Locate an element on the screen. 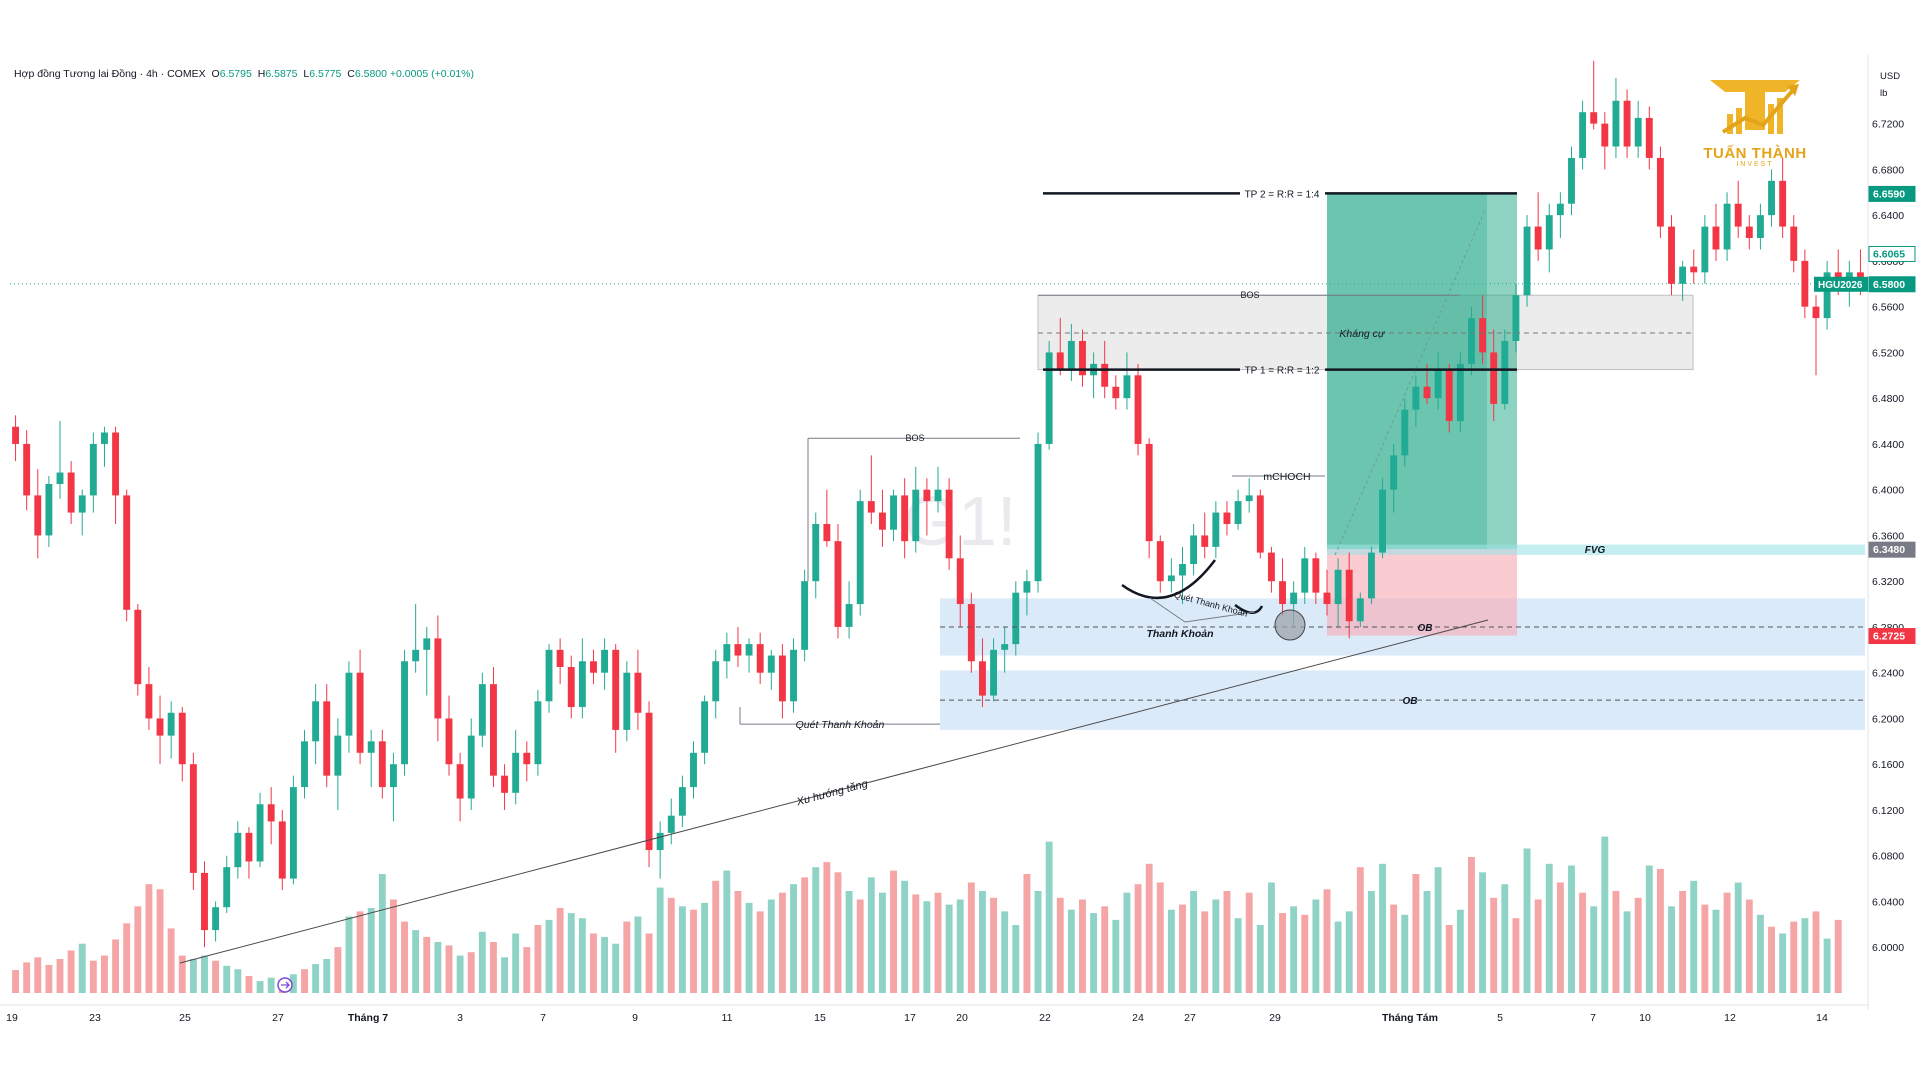  price-tick: 6.5200 is located at coordinates (1888, 353).